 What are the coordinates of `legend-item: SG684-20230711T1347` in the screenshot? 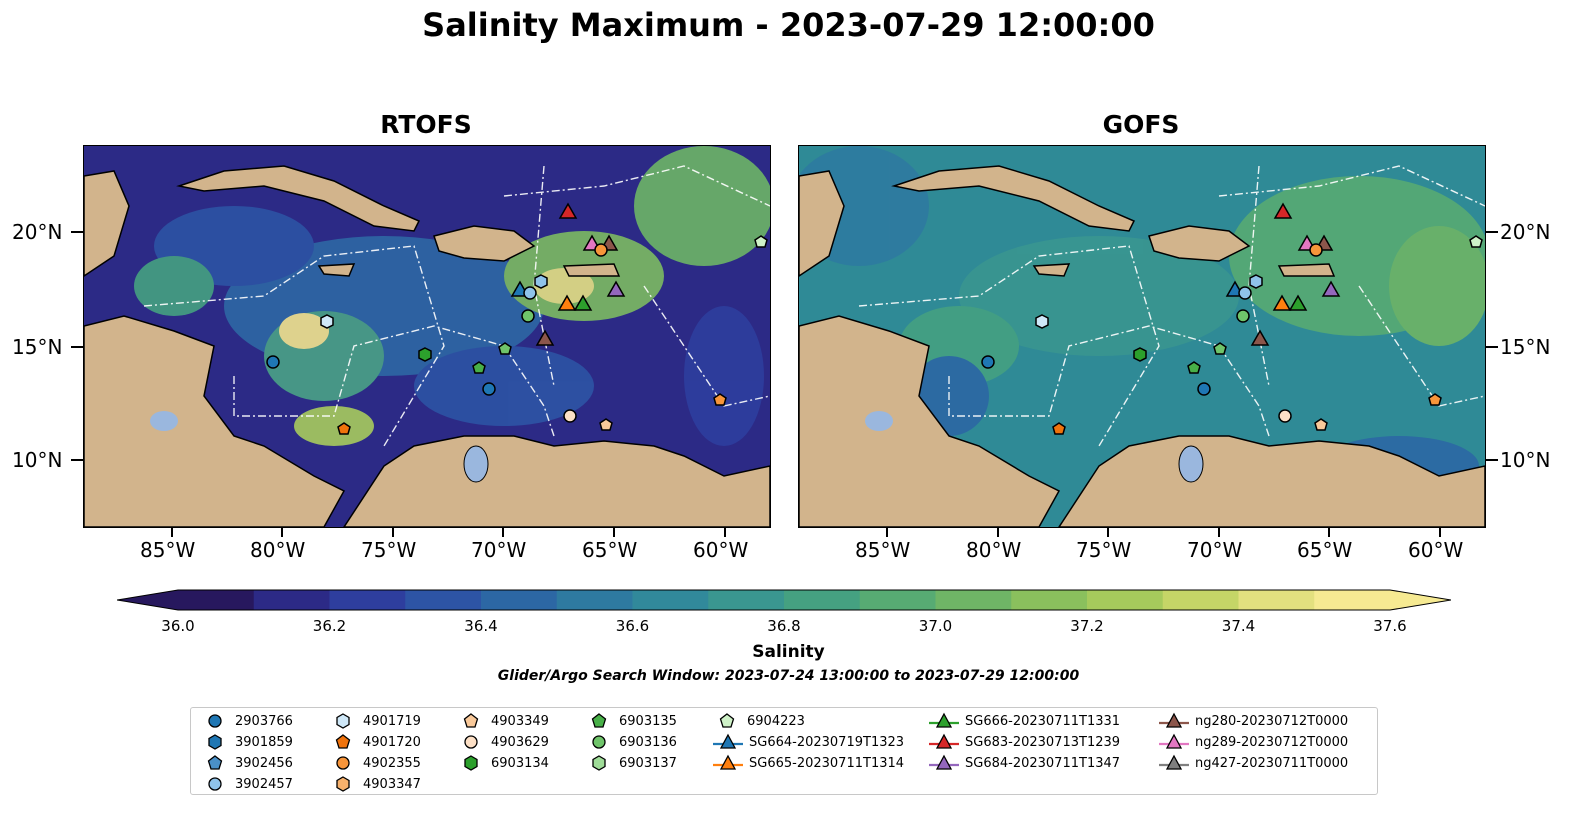 It's located at (1024, 763).